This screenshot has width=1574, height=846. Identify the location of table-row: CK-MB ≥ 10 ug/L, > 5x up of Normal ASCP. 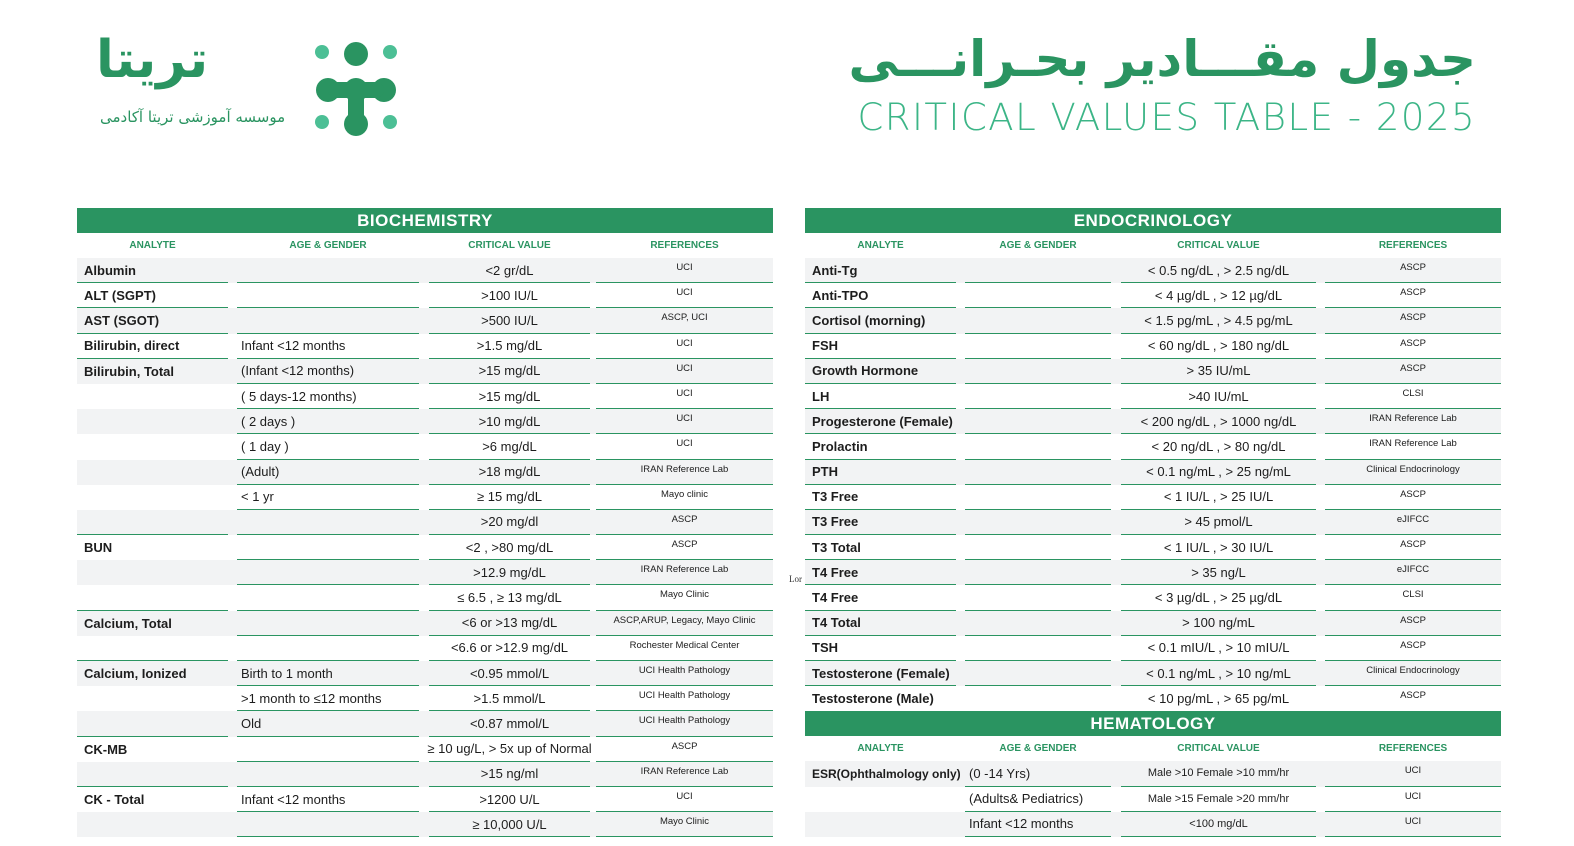
(425, 749).